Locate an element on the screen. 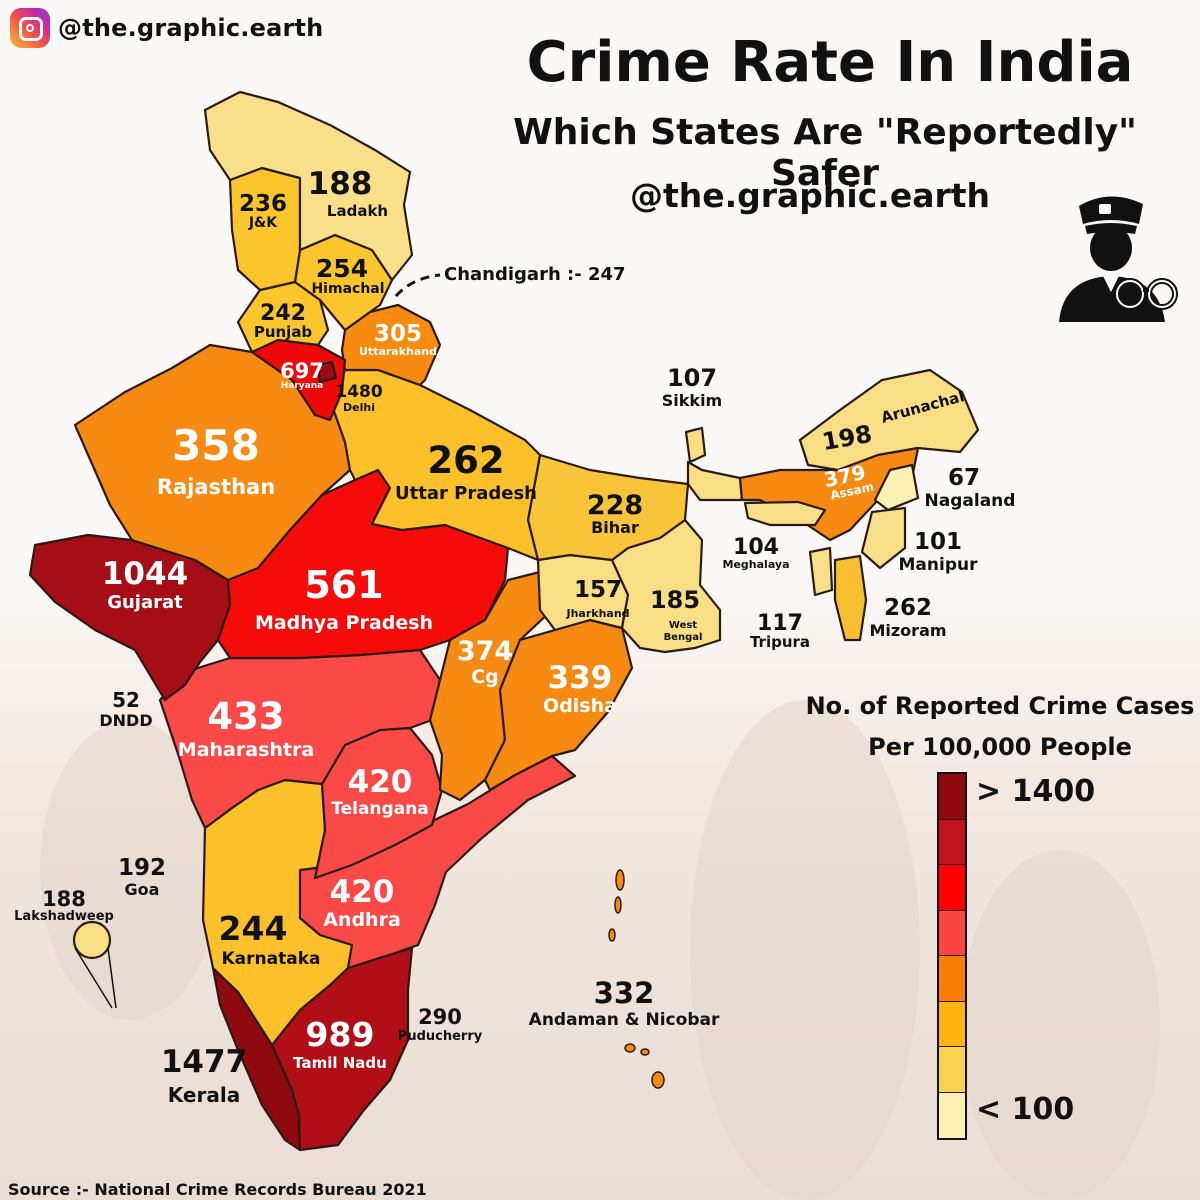 The width and height of the screenshot is (1200, 1200). legend-high-label: > 1400 is located at coordinates (1036, 791).